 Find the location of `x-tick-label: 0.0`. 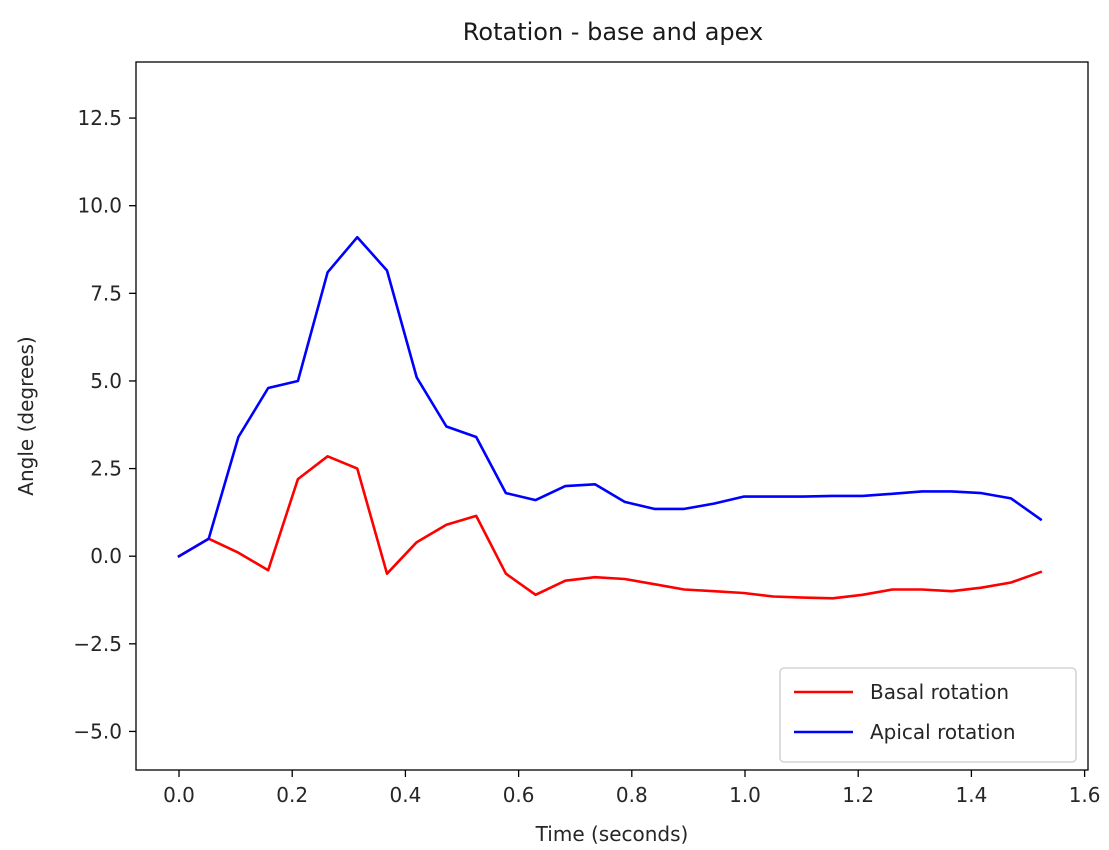

x-tick-label: 0.0 is located at coordinates (179, 795).